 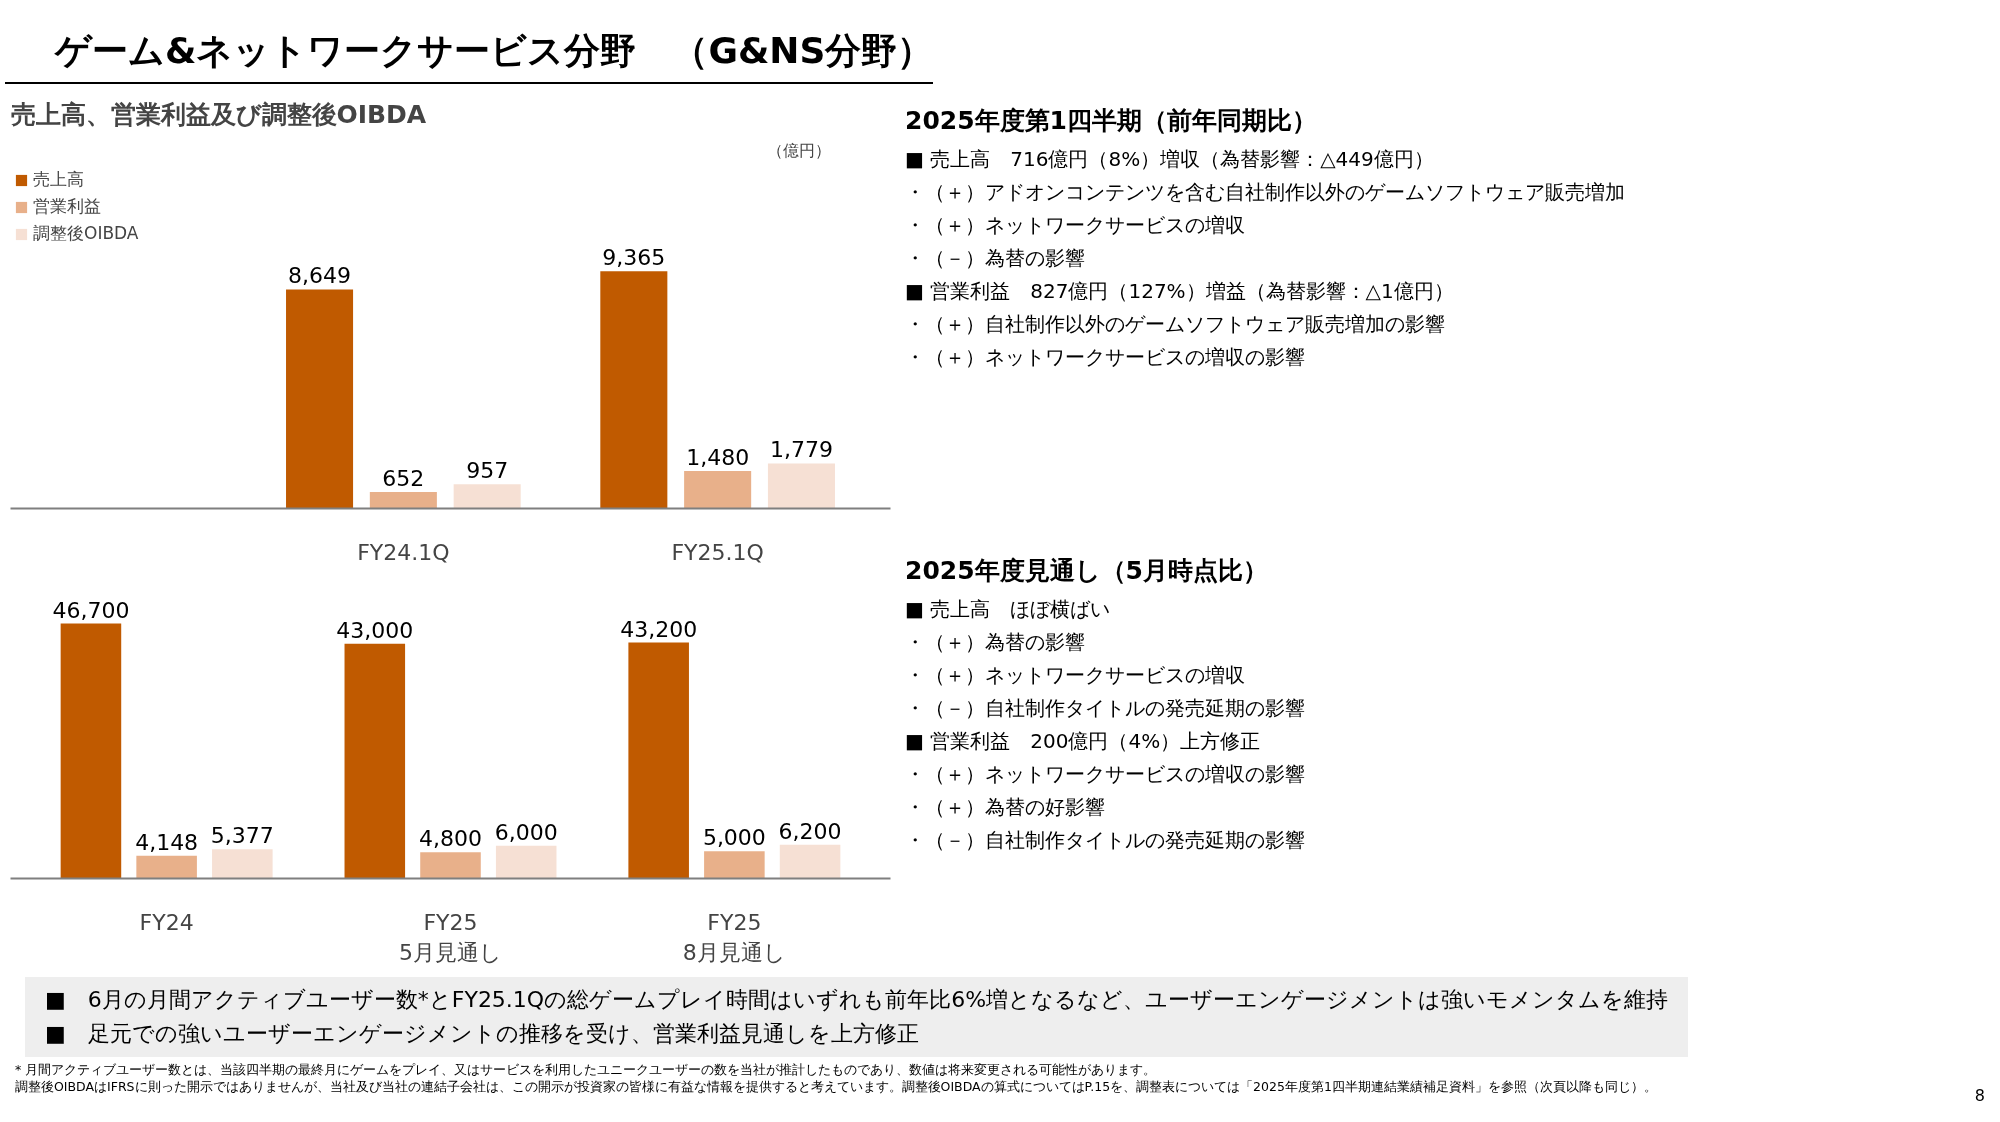 What do you see at coordinates (1979, 1096) in the screenshot?
I see `text: 8` at bounding box center [1979, 1096].